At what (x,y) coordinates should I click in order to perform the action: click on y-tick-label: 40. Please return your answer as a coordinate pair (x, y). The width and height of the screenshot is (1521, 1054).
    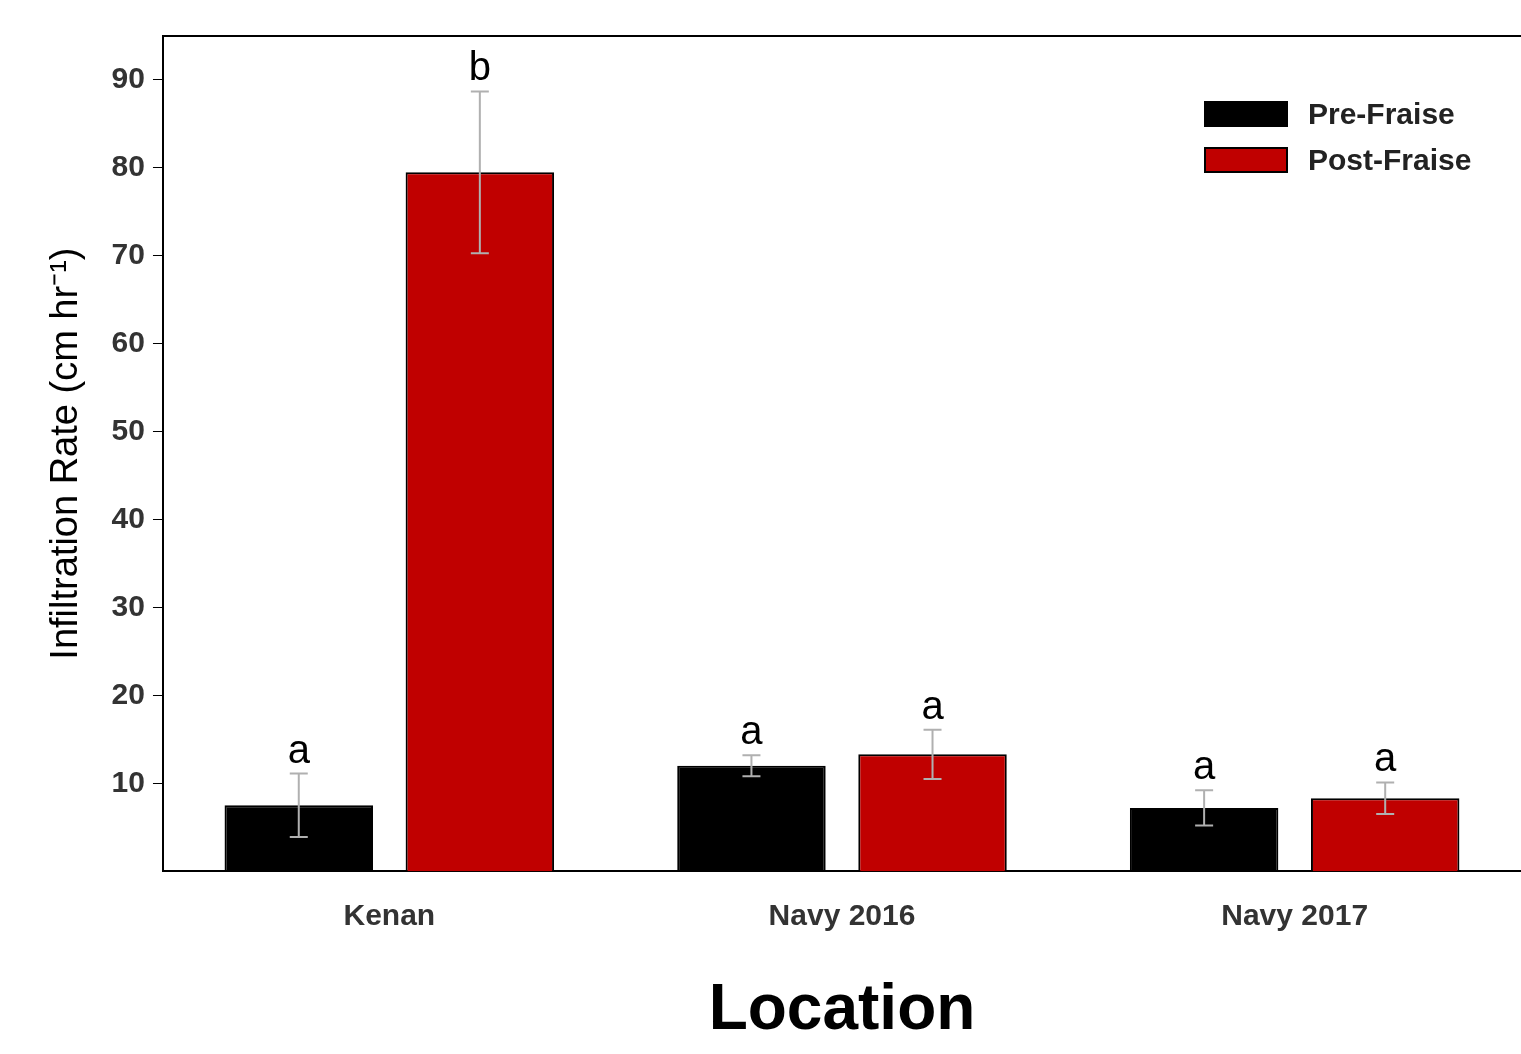
    Looking at the image, I should click on (128, 517).